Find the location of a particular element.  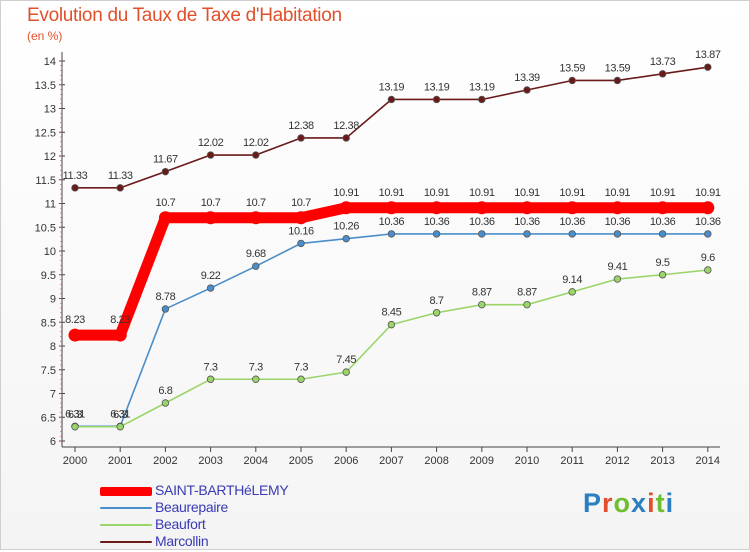

chart-title: Evolution du Taux de Taxe d'Habitation is located at coordinates (184, 15).